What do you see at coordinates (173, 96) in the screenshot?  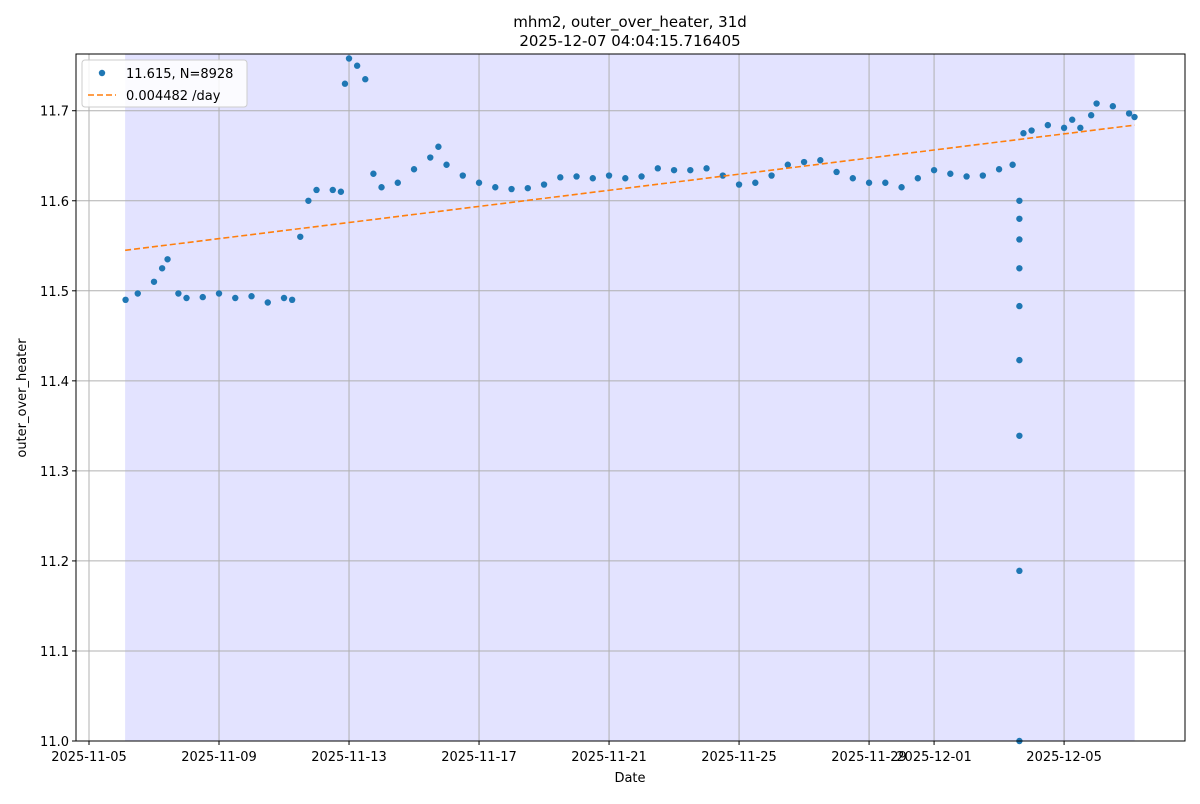 I see `legend-label: 0.004482 /day` at bounding box center [173, 96].